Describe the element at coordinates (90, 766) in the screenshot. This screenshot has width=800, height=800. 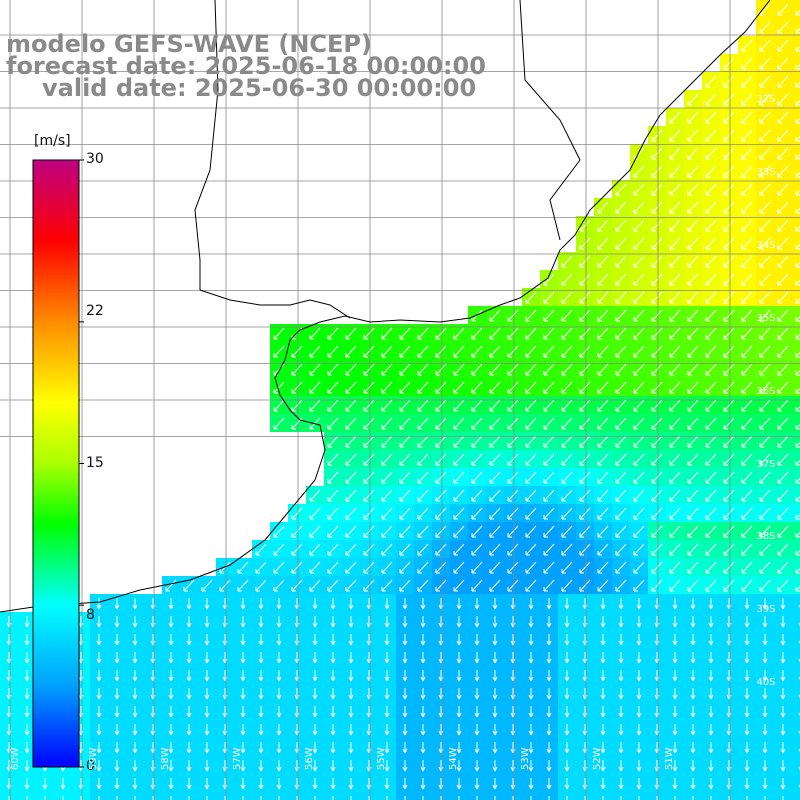
I see `colorbar-tick-label: 0` at that location.